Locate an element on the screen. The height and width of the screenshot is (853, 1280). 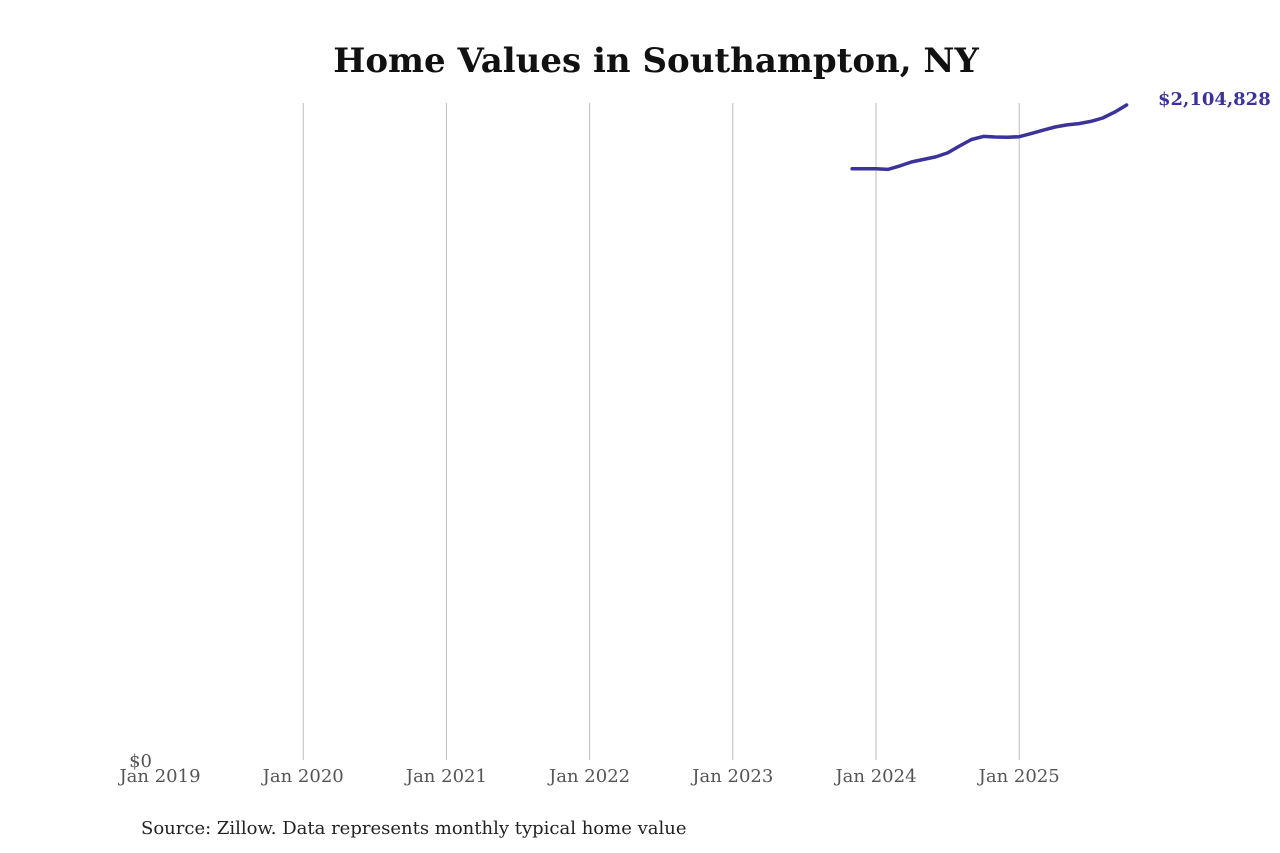
x-tick-label: Jan 2022 is located at coordinates (588, 776).